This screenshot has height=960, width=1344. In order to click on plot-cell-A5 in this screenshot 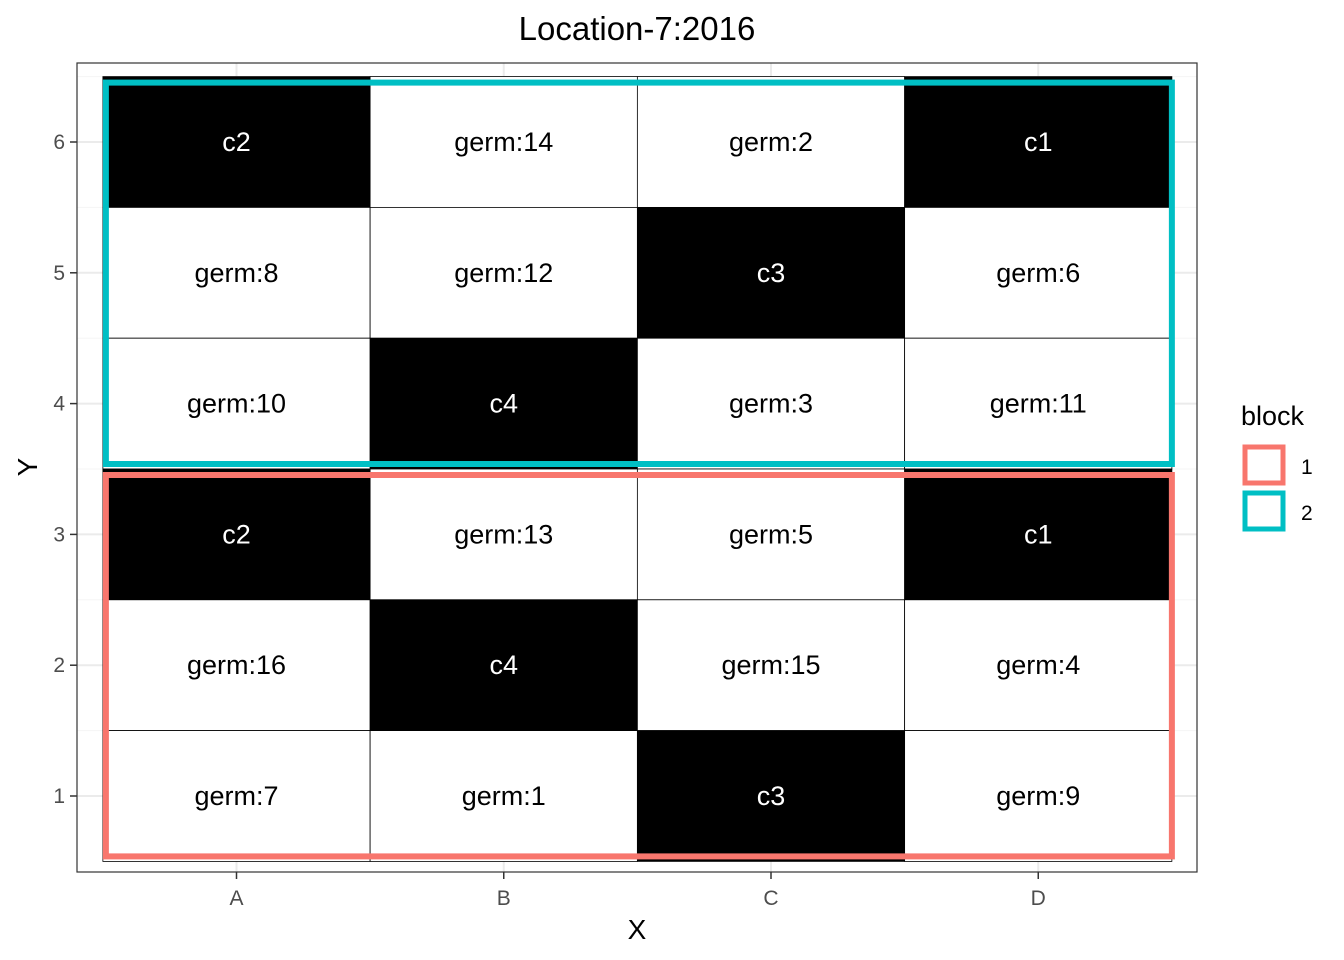, I will do `click(236, 272)`.